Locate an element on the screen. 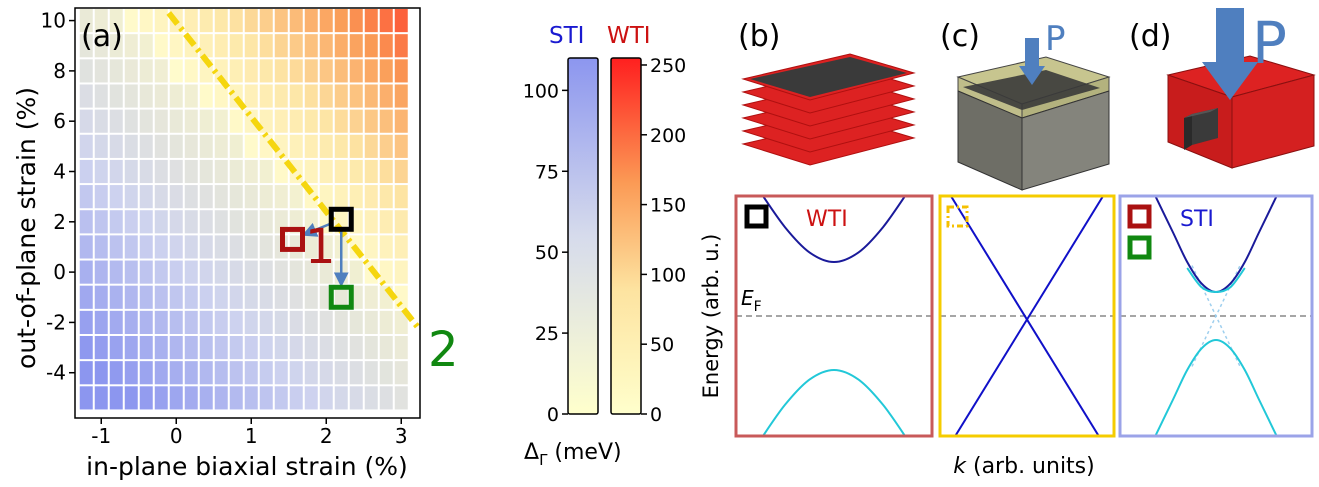 The width and height of the screenshot is (1319, 487). colorbar-tick-label: 100 is located at coordinates (541, 91).